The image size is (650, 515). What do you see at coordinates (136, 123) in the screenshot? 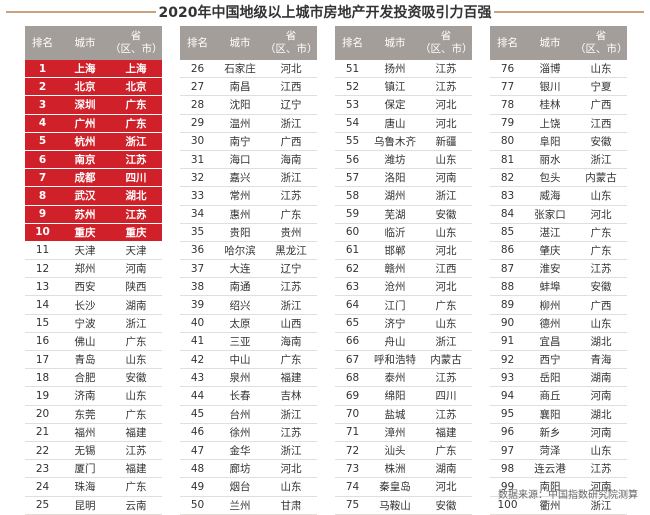
I see `province-cell: 广东` at bounding box center [136, 123].